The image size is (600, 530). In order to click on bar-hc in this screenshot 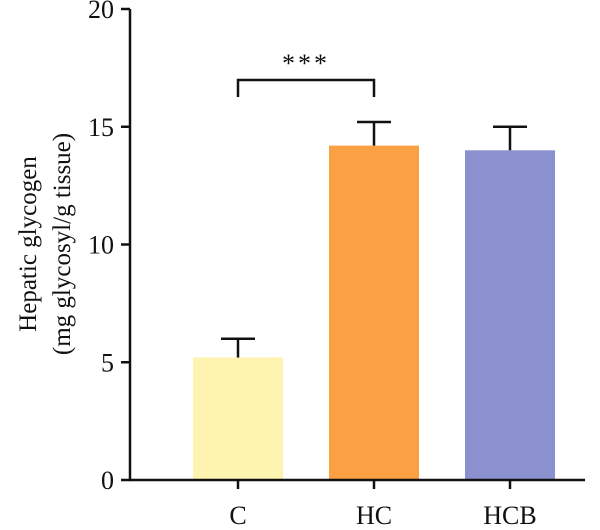, I will do `click(374, 312)`.